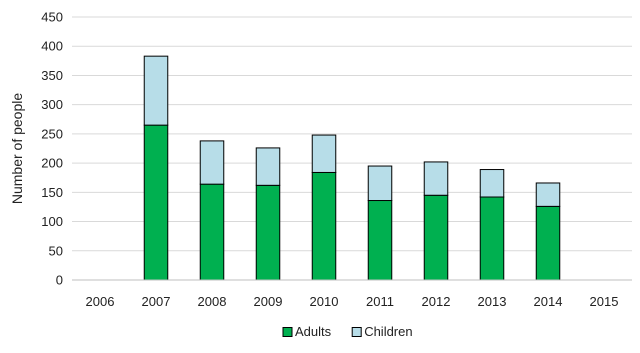 The width and height of the screenshot is (640, 353). What do you see at coordinates (52, 163) in the screenshot?
I see `y-tick-label: 200` at bounding box center [52, 163].